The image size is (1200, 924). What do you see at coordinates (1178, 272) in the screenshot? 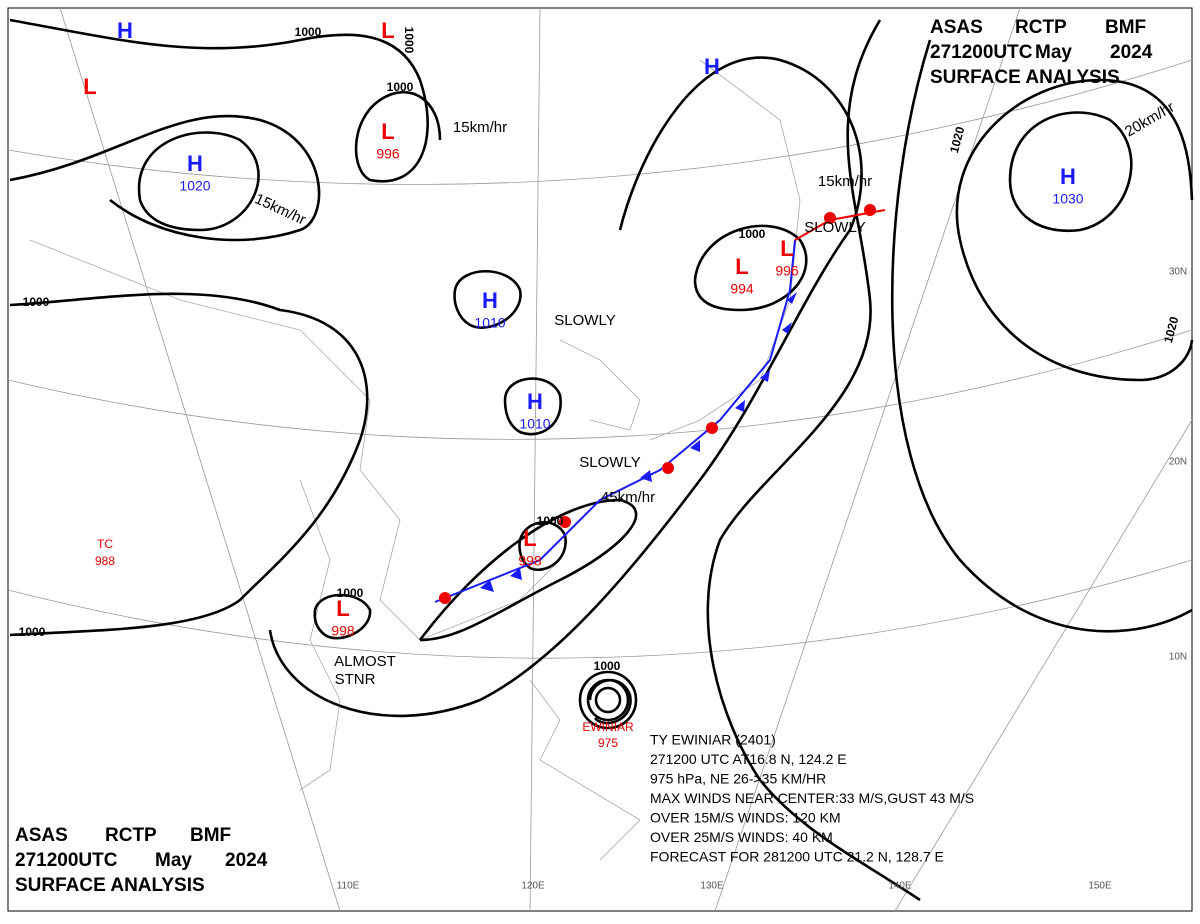
I see `lat-label: 30N` at bounding box center [1178, 272].